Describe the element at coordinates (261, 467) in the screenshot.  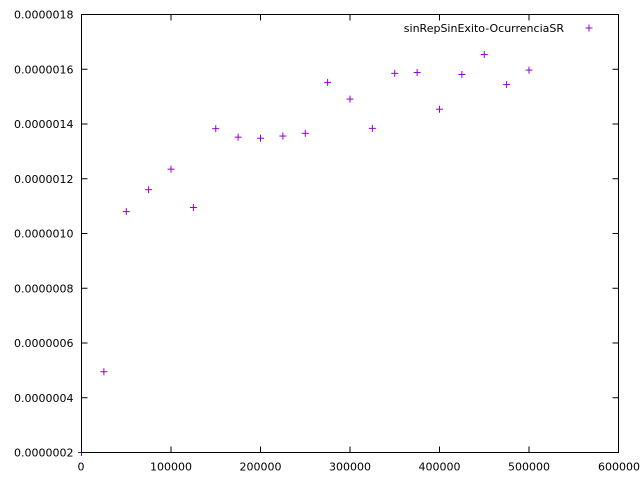
I see `x-tick-label: 200000` at that location.